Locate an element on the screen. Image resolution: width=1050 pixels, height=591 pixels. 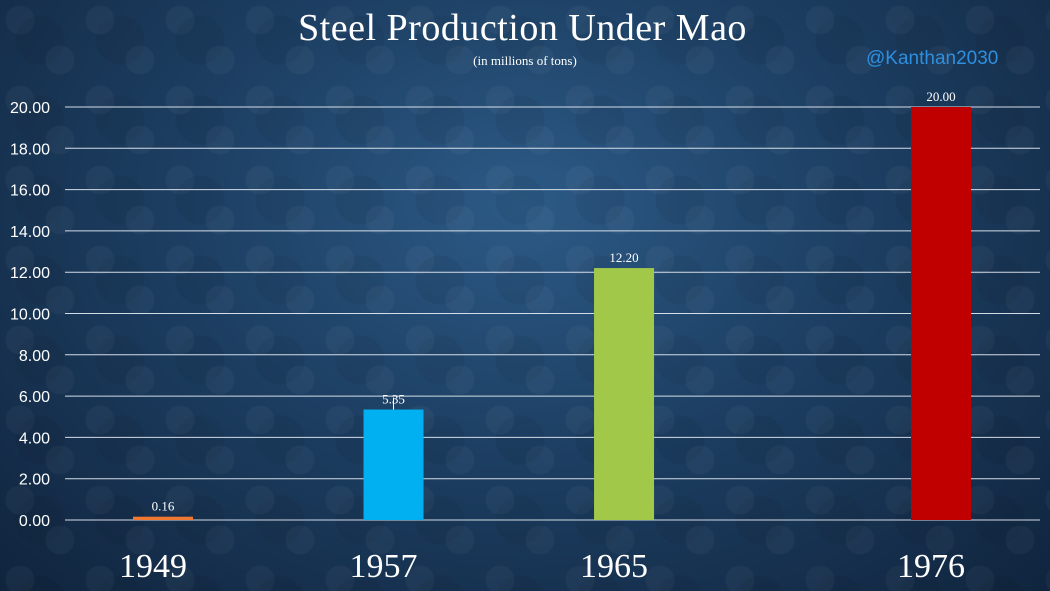
y-tick-label: 2.00 is located at coordinates (34, 480).